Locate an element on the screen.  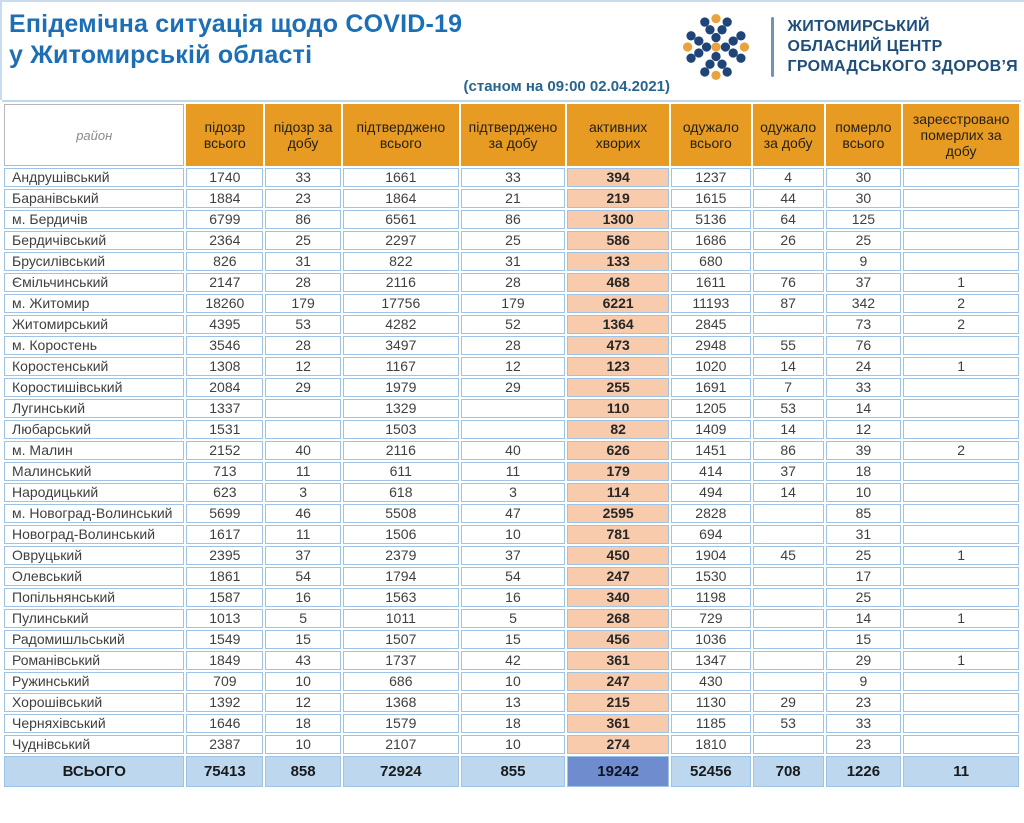
data-cell: 1617 is located at coordinates (225, 534).